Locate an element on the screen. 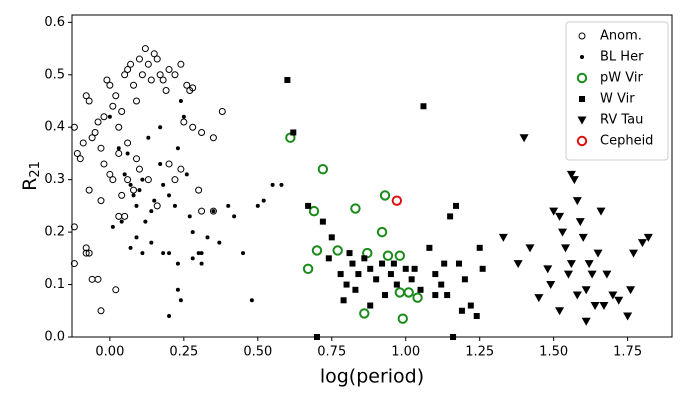  legend-label: Cepheid is located at coordinates (626, 141).